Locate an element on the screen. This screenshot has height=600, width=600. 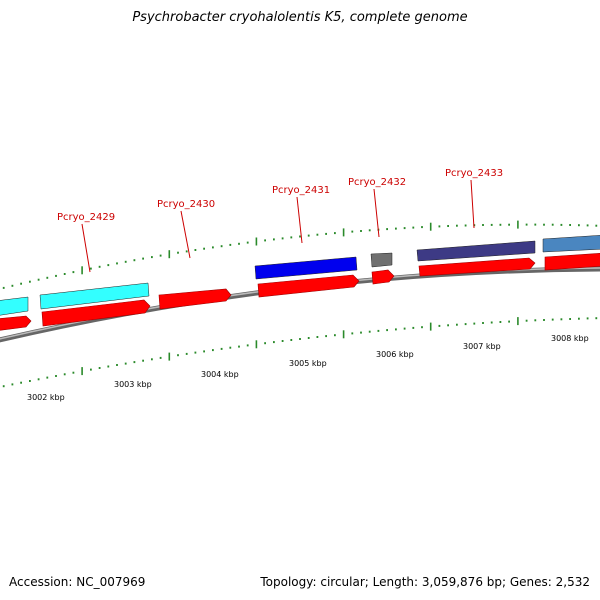
outer-tick-row is located at coordinates (300, 254).